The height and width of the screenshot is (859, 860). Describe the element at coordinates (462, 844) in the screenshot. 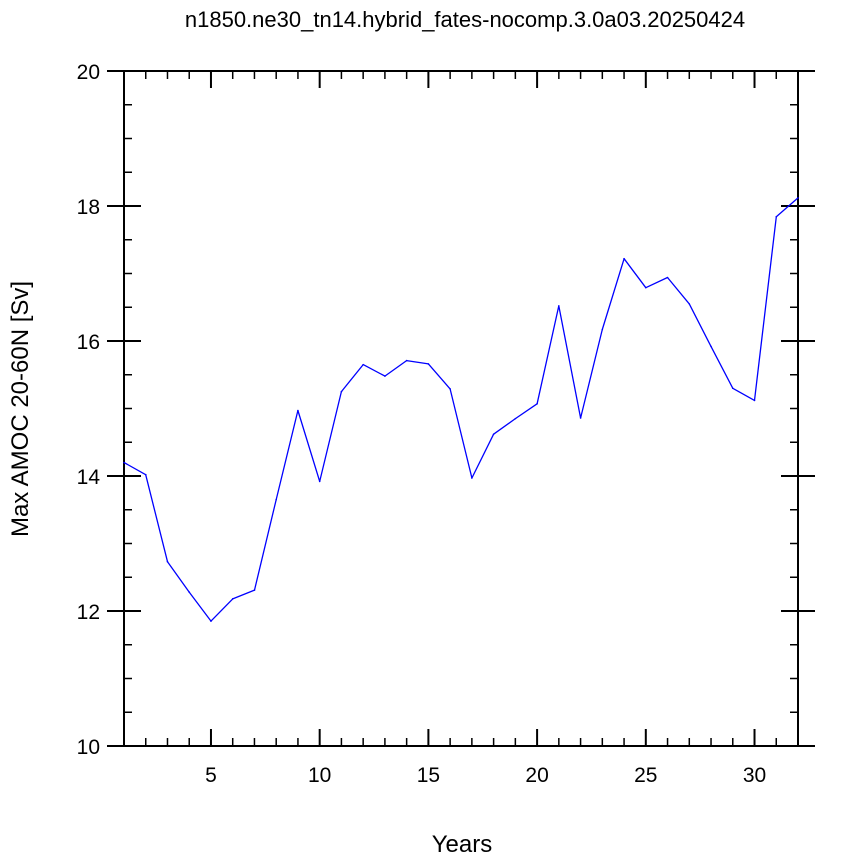

I see `x-axis-title: Years` at that location.